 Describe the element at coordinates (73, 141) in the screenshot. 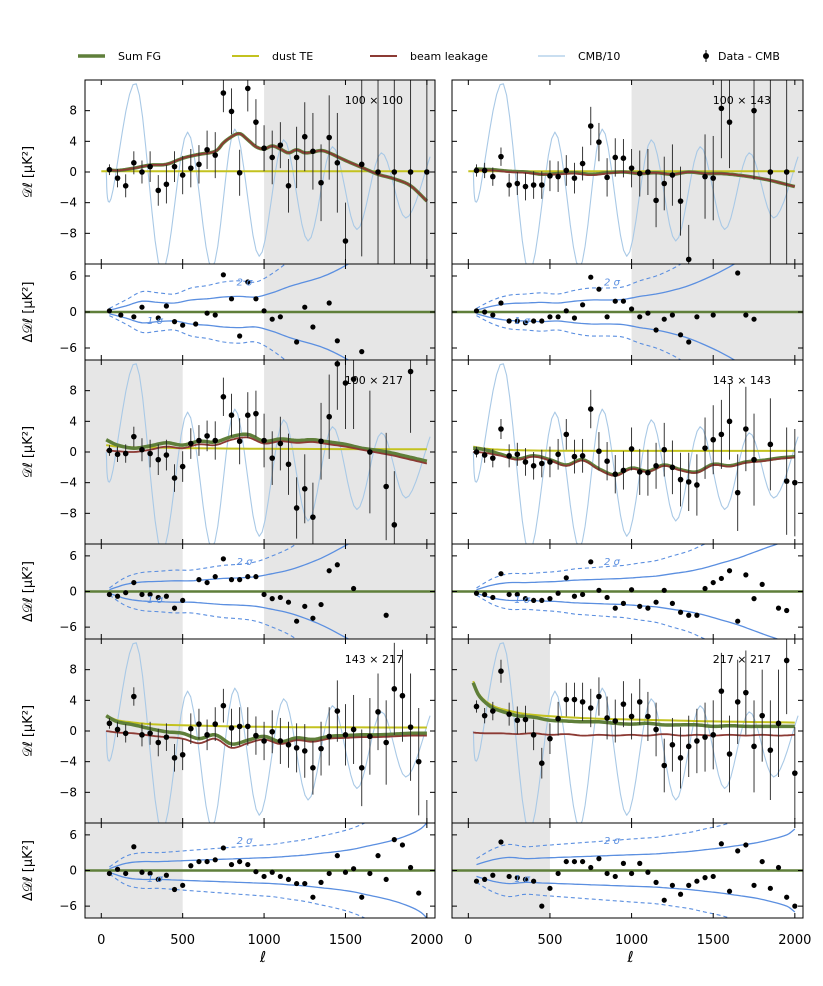

I see `y-tick-label: 4` at that location.